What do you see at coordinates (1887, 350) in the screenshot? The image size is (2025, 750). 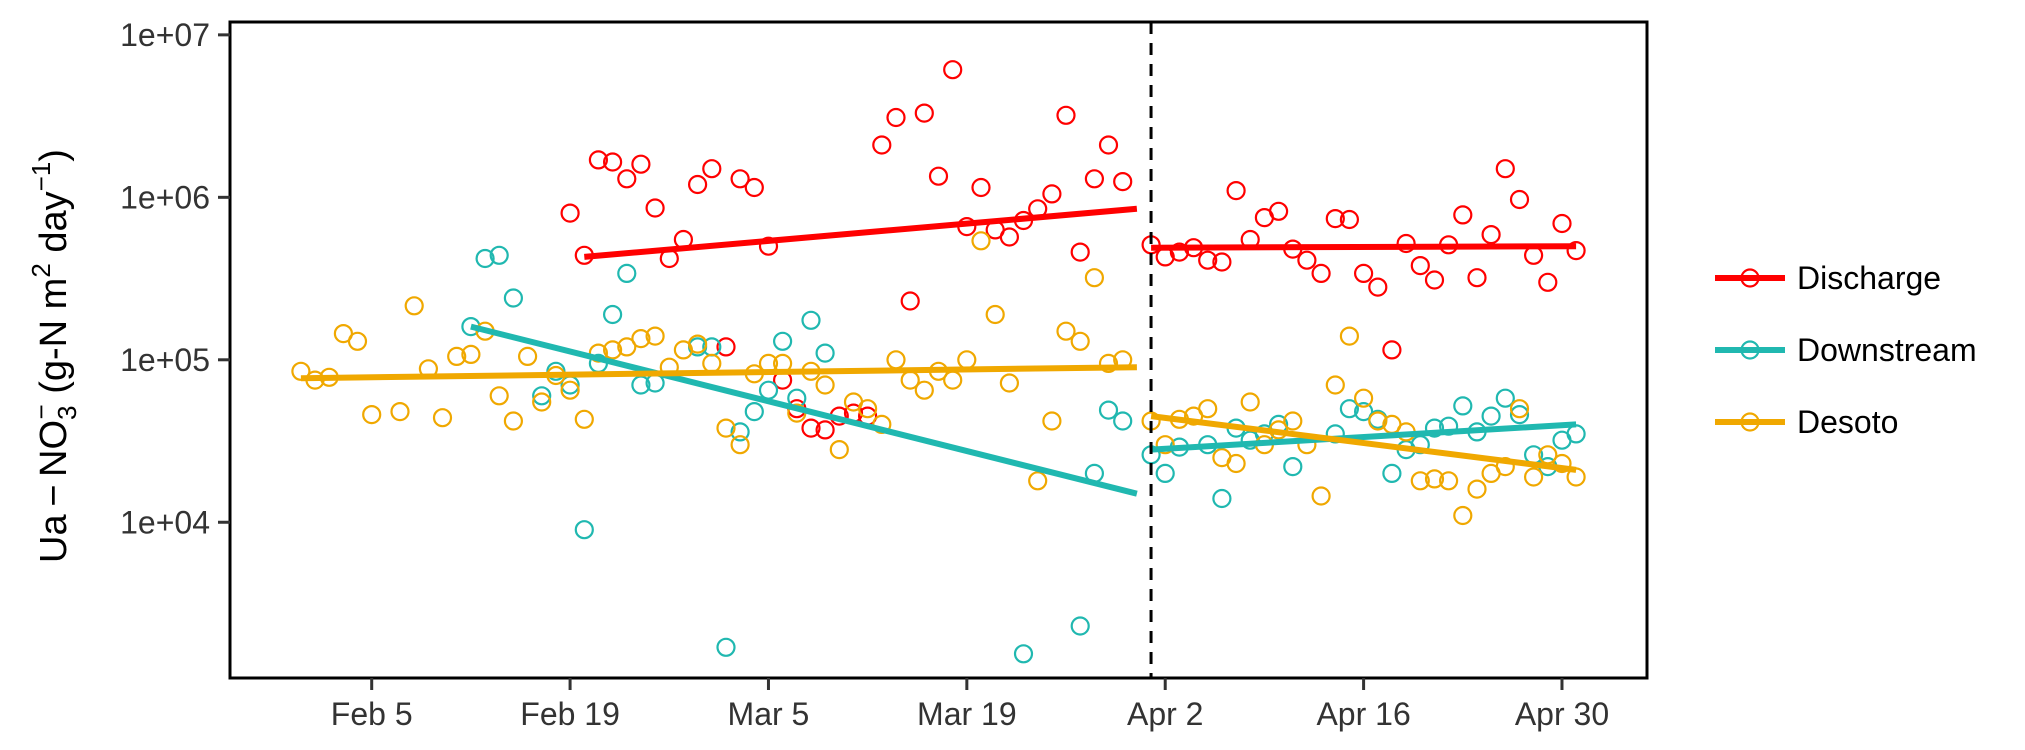 I see `legend-label-downstream: Downstream` at bounding box center [1887, 350].